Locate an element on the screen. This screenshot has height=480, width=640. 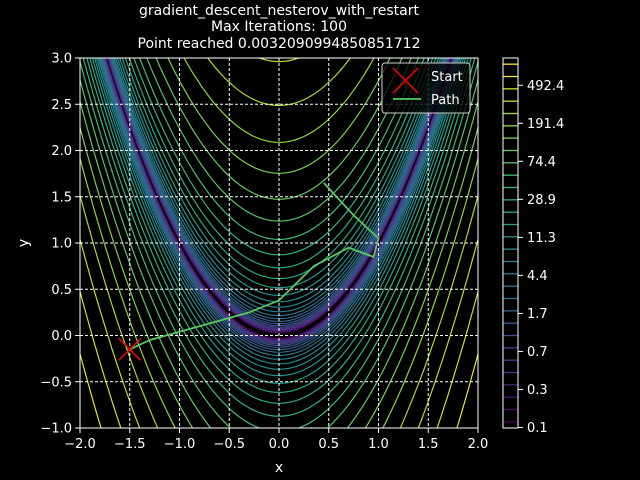
colorbar-tick-label: 0.3 is located at coordinates (537, 390).